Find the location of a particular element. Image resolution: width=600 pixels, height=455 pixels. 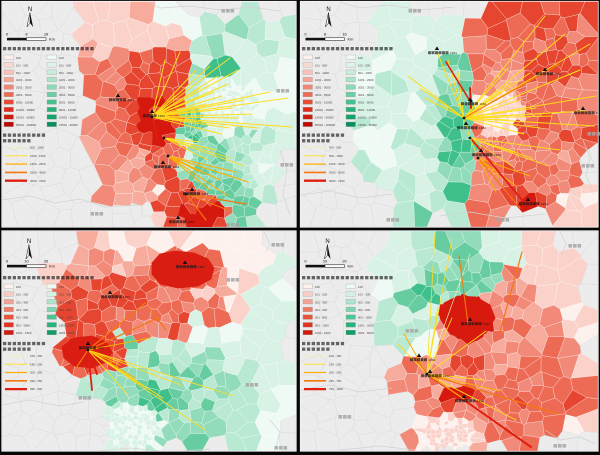

svg-text: 200 - 250 is located at coordinates (335, 373).